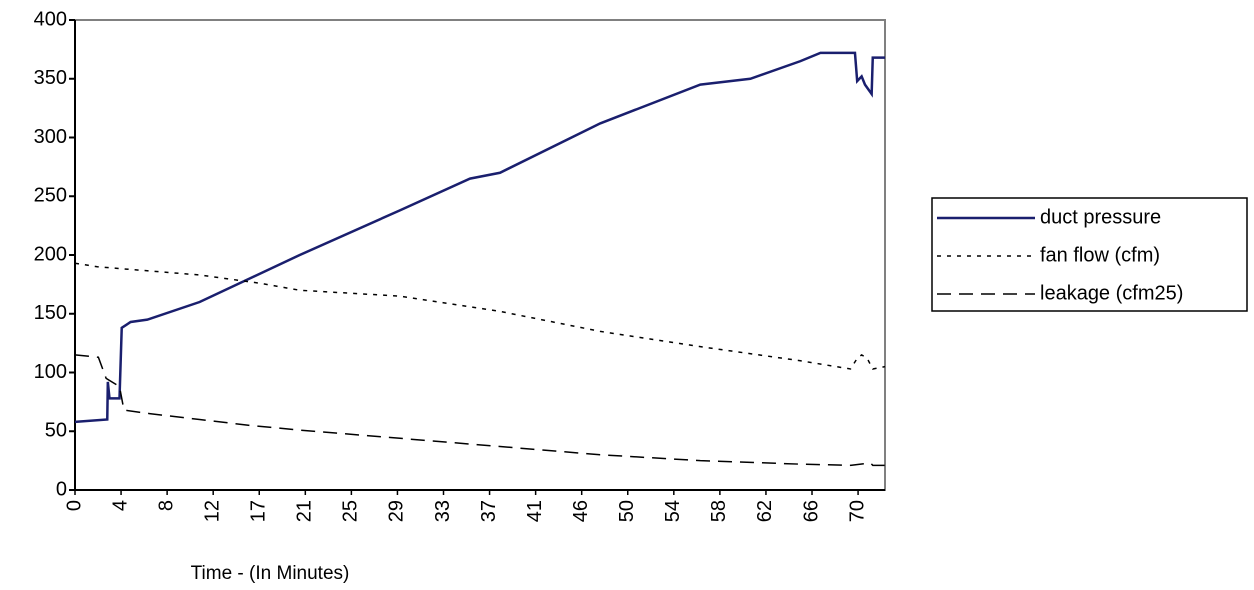 This screenshot has height=590, width=1254. Describe the element at coordinates (489, 511) in the screenshot. I see `x-tick-label: 37` at that location.